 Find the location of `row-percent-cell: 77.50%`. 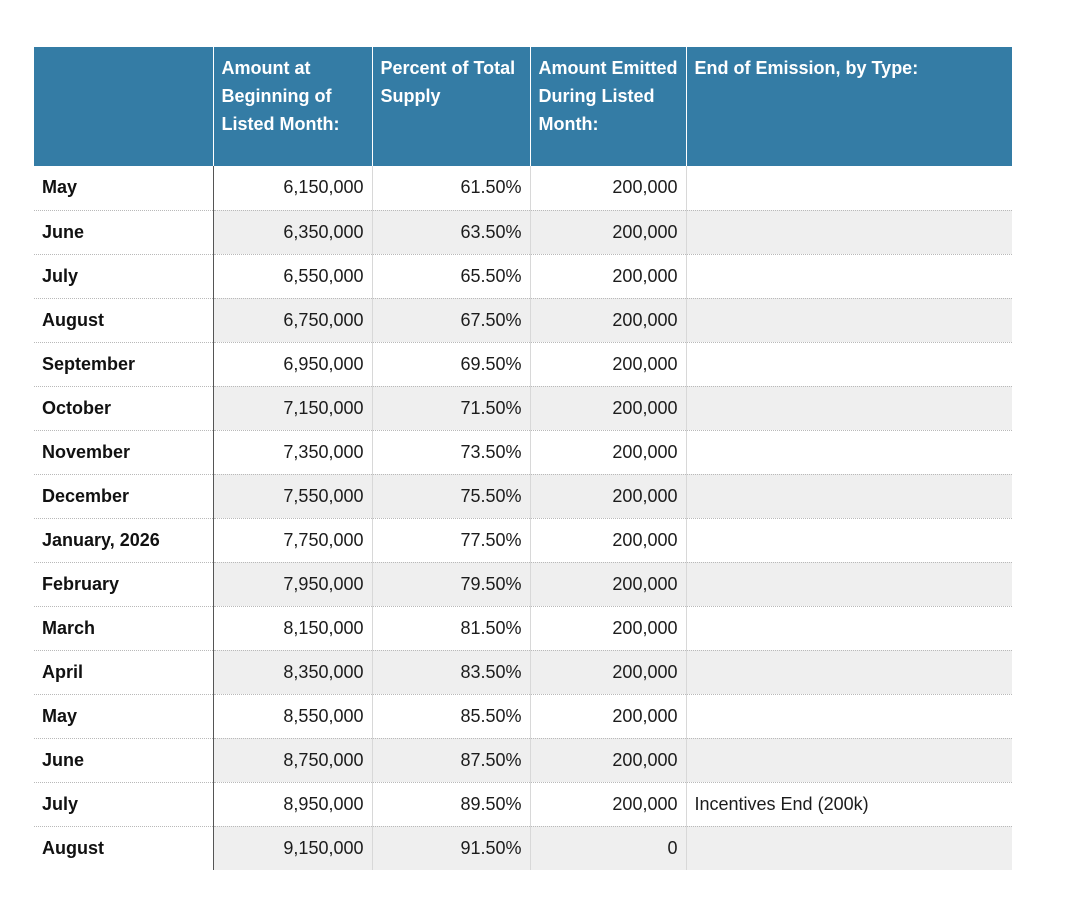

row-percent-cell: 77.50% is located at coordinates (450, 540).